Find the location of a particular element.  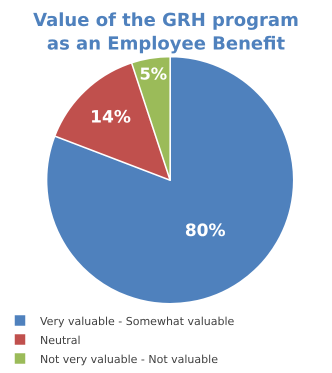

data-label: 80% is located at coordinates (205, 231).